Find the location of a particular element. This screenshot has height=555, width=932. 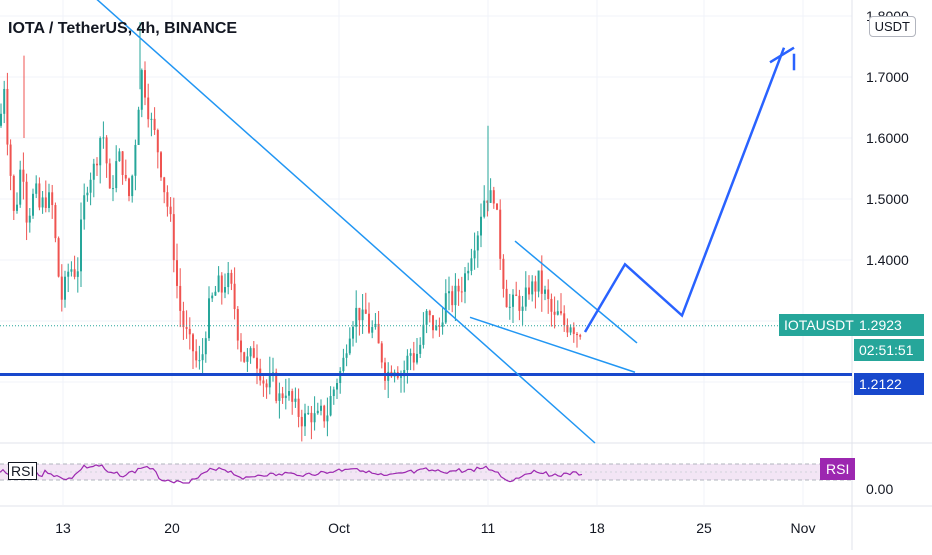

x-tick-label: 18 is located at coordinates (597, 528).